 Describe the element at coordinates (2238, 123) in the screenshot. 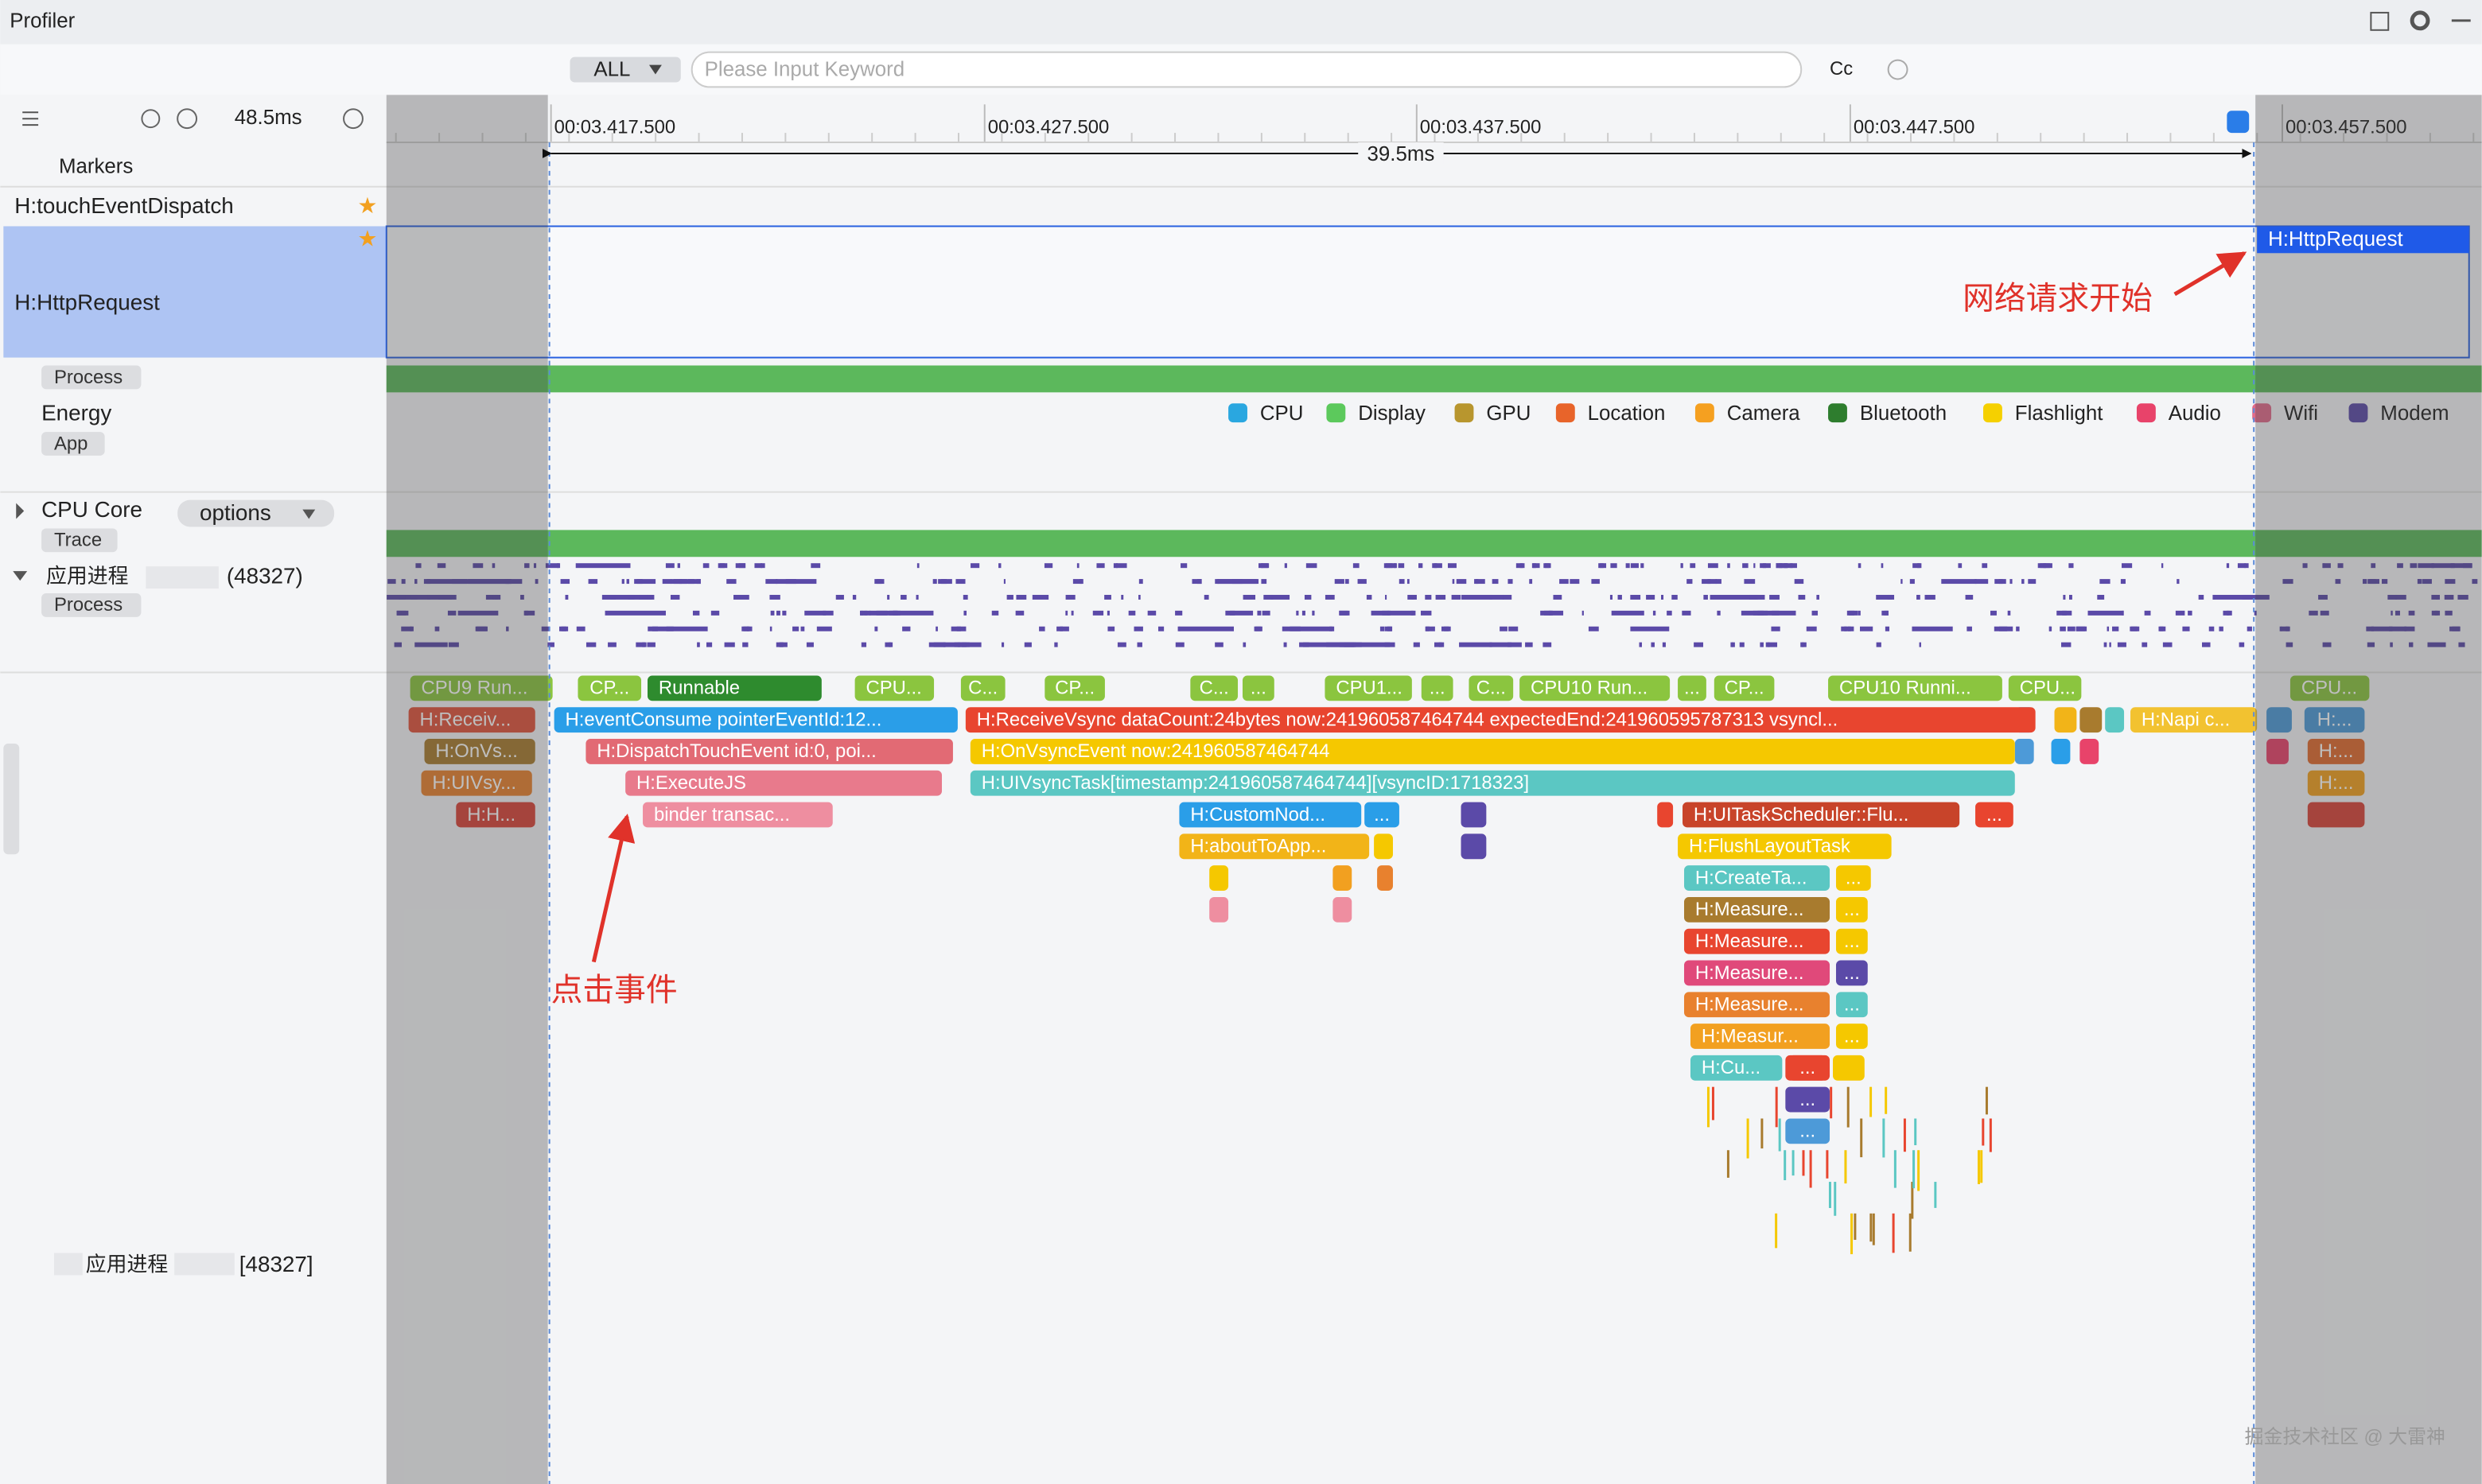

I see `flag-icon` at that location.